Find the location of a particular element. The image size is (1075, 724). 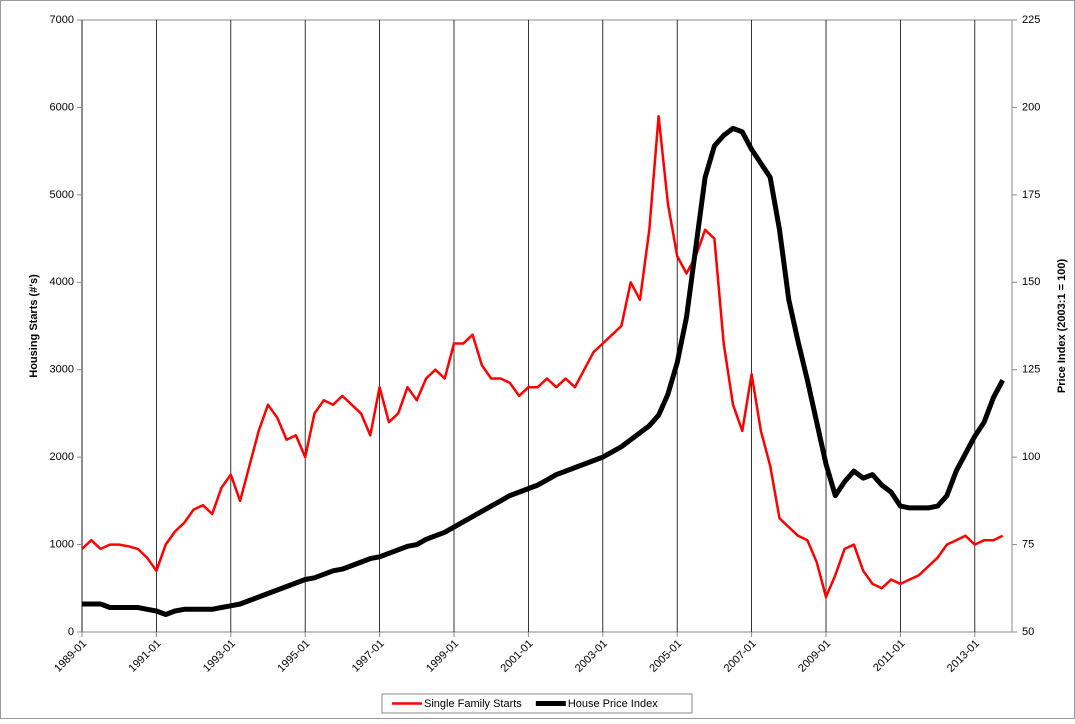

y2-tick-label: 150 is located at coordinates (1031, 282).